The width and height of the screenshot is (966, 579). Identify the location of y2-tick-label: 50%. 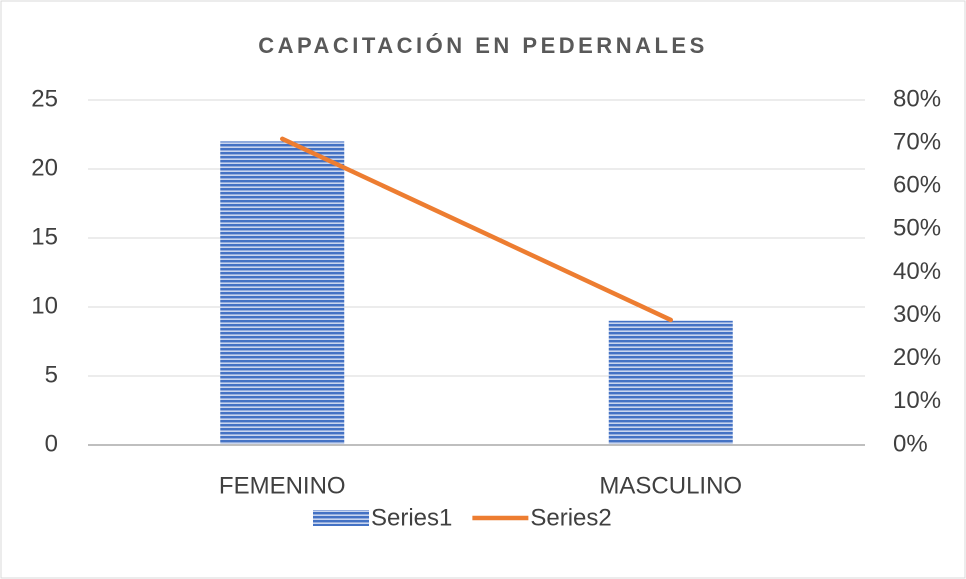
(917, 228).